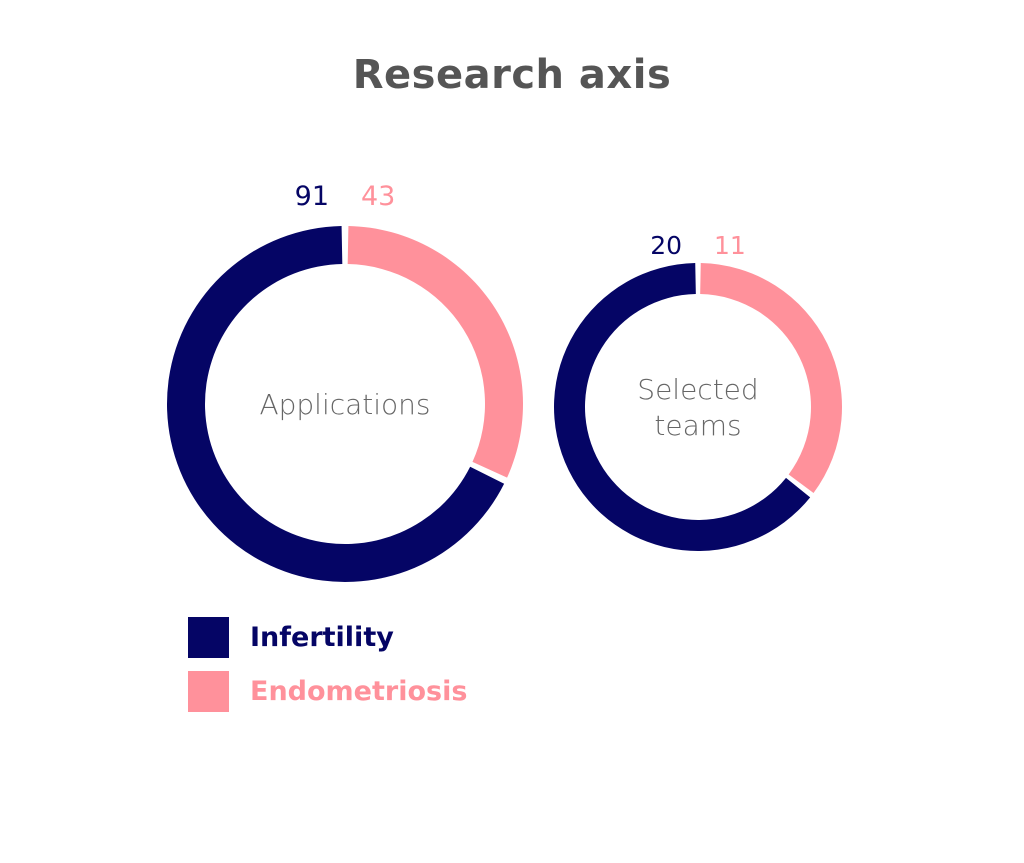  What do you see at coordinates (666, 245) in the screenshot?
I see `value-label-selected-teams-infertility: 20` at bounding box center [666, 245].